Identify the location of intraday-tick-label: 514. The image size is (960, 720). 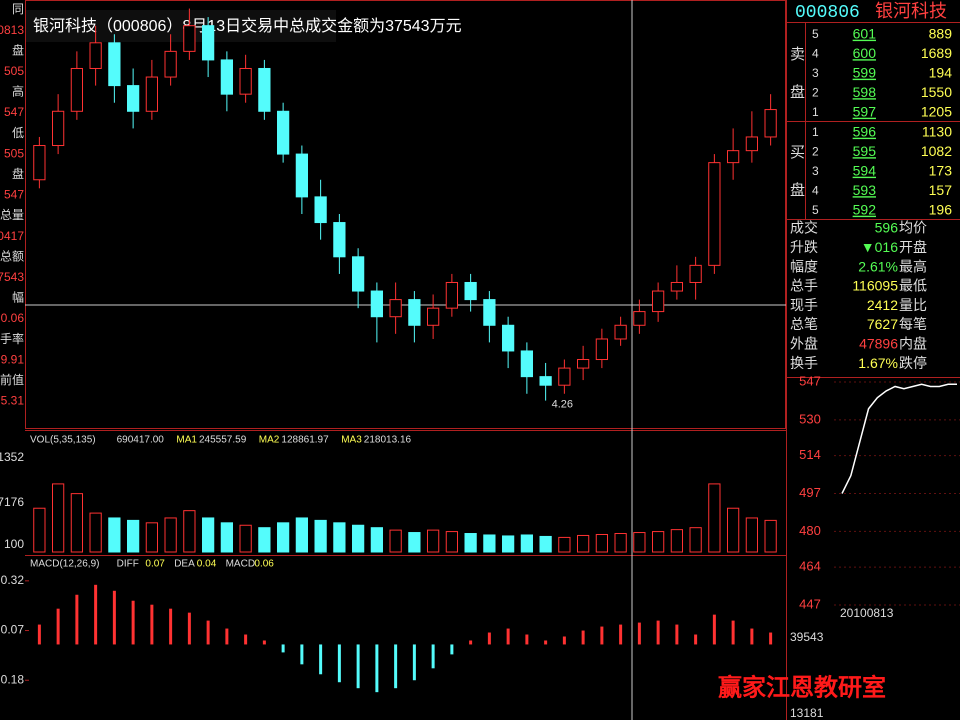
(810, 454).